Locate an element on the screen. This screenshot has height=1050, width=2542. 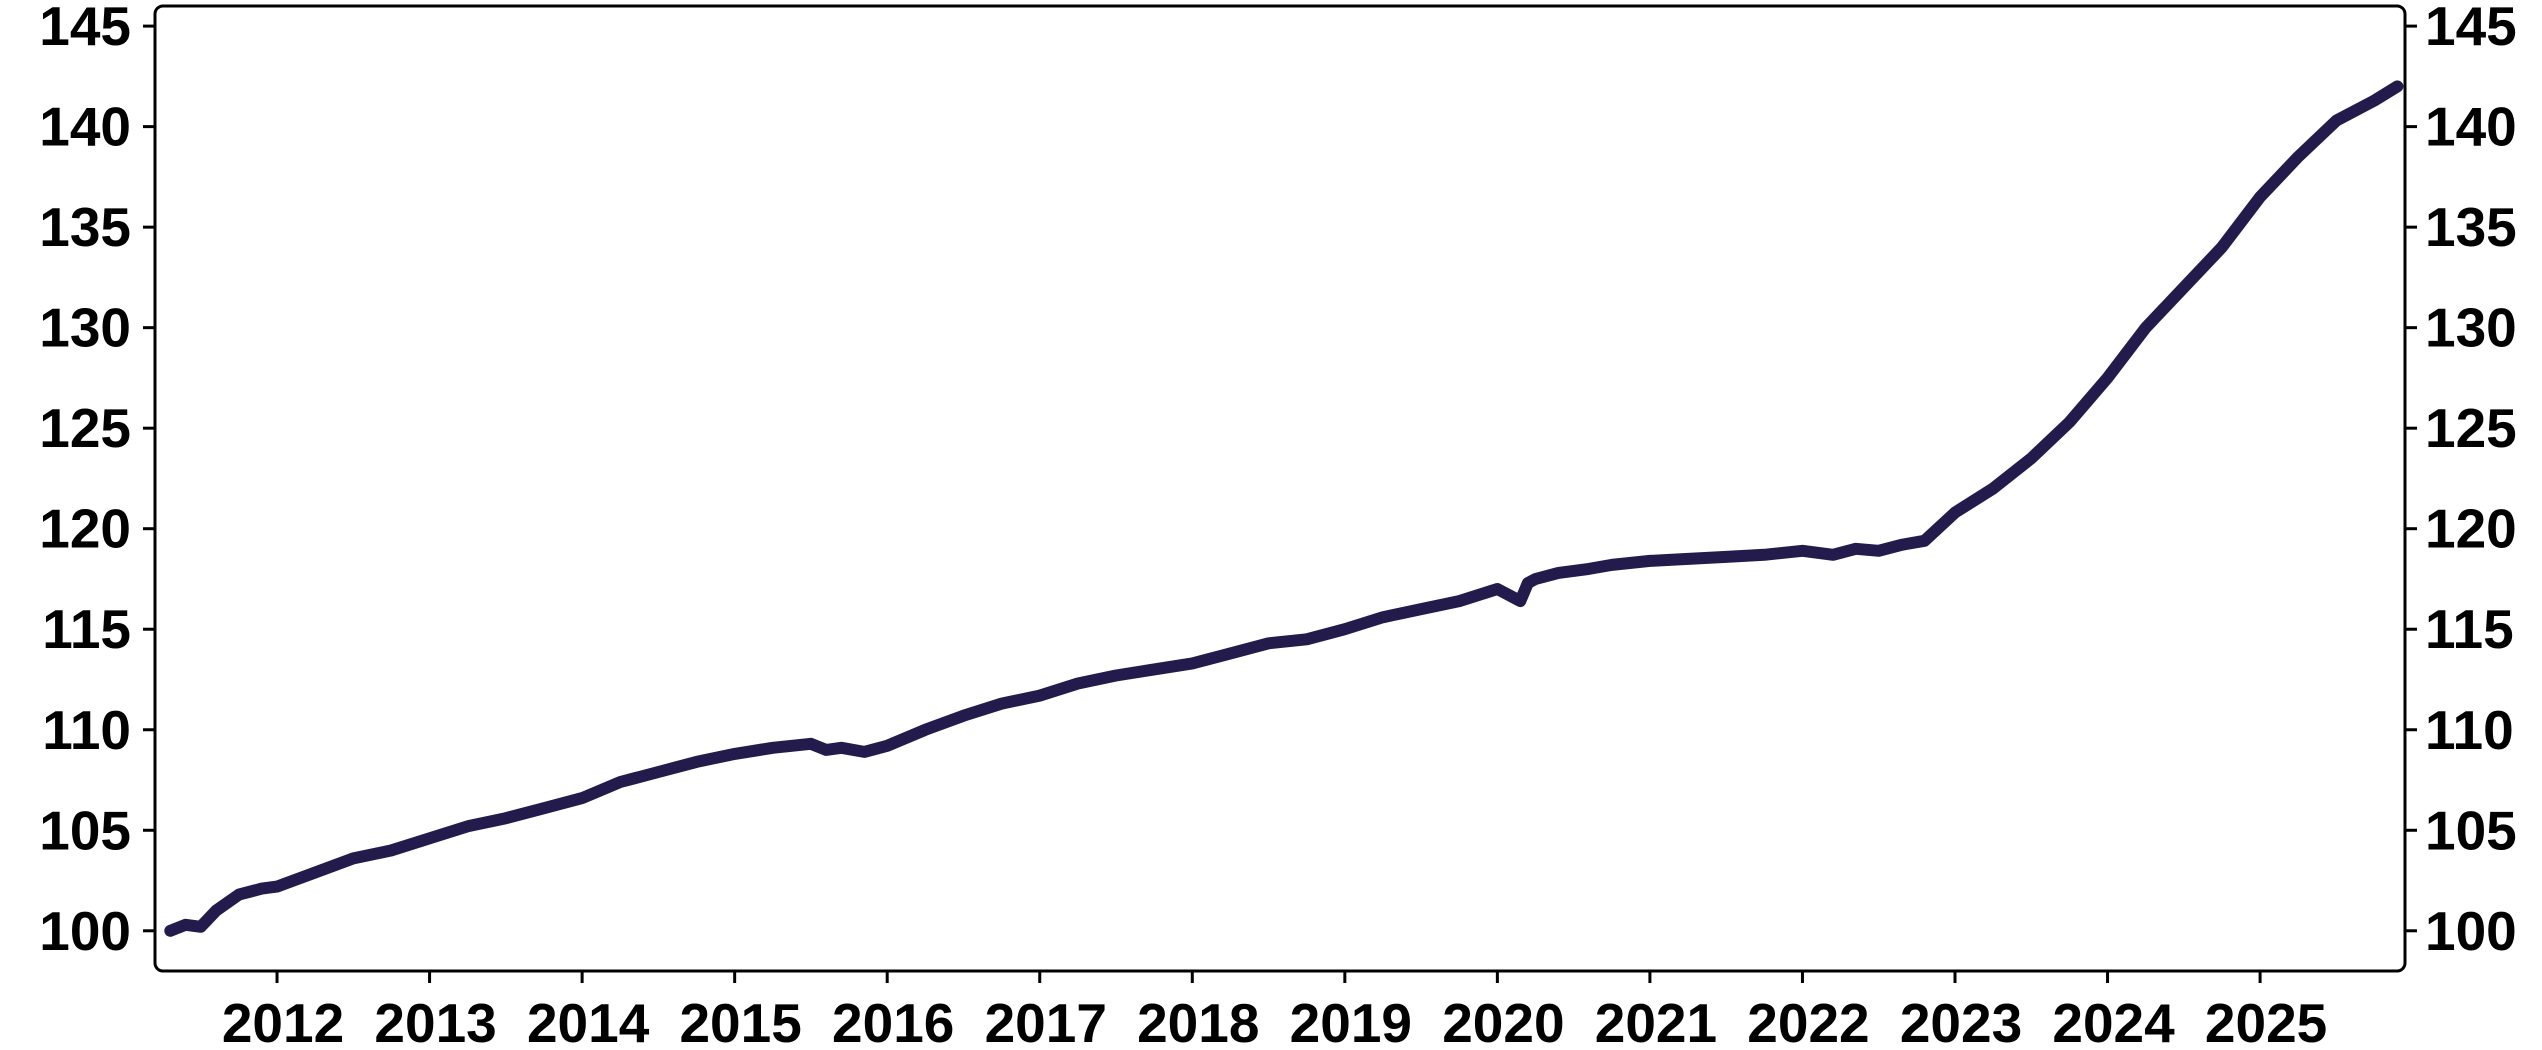
y-tick-label-right: 115 is located at coordinates (2469, 629).